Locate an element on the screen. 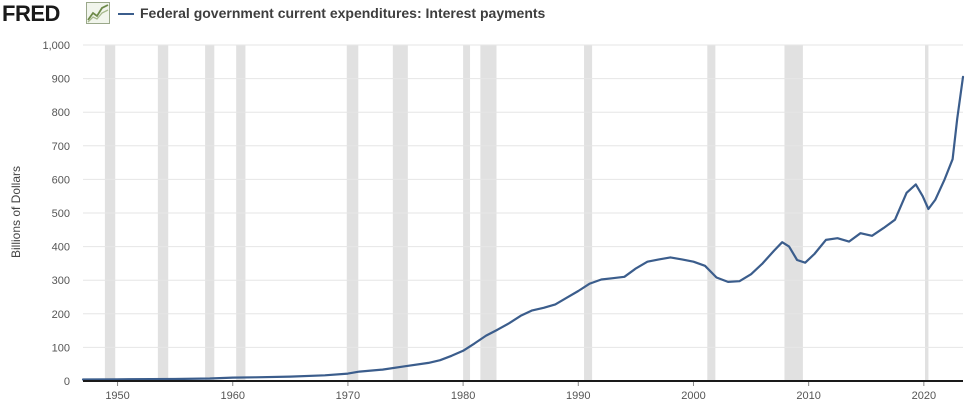 This screenshot has height=408, width=975. y-axis-ticks: 0 100 200 300 400 500 600 700 800 900 1,000 is located at coordinates (56, 214).